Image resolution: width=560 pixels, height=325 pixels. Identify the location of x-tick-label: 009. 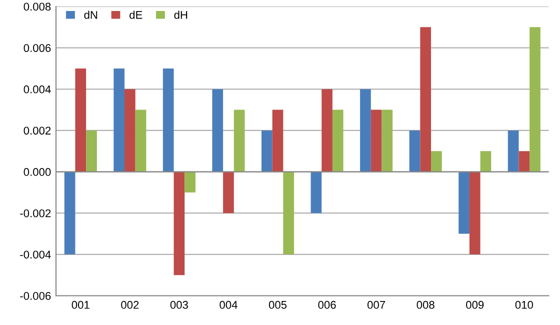
(475, 304).